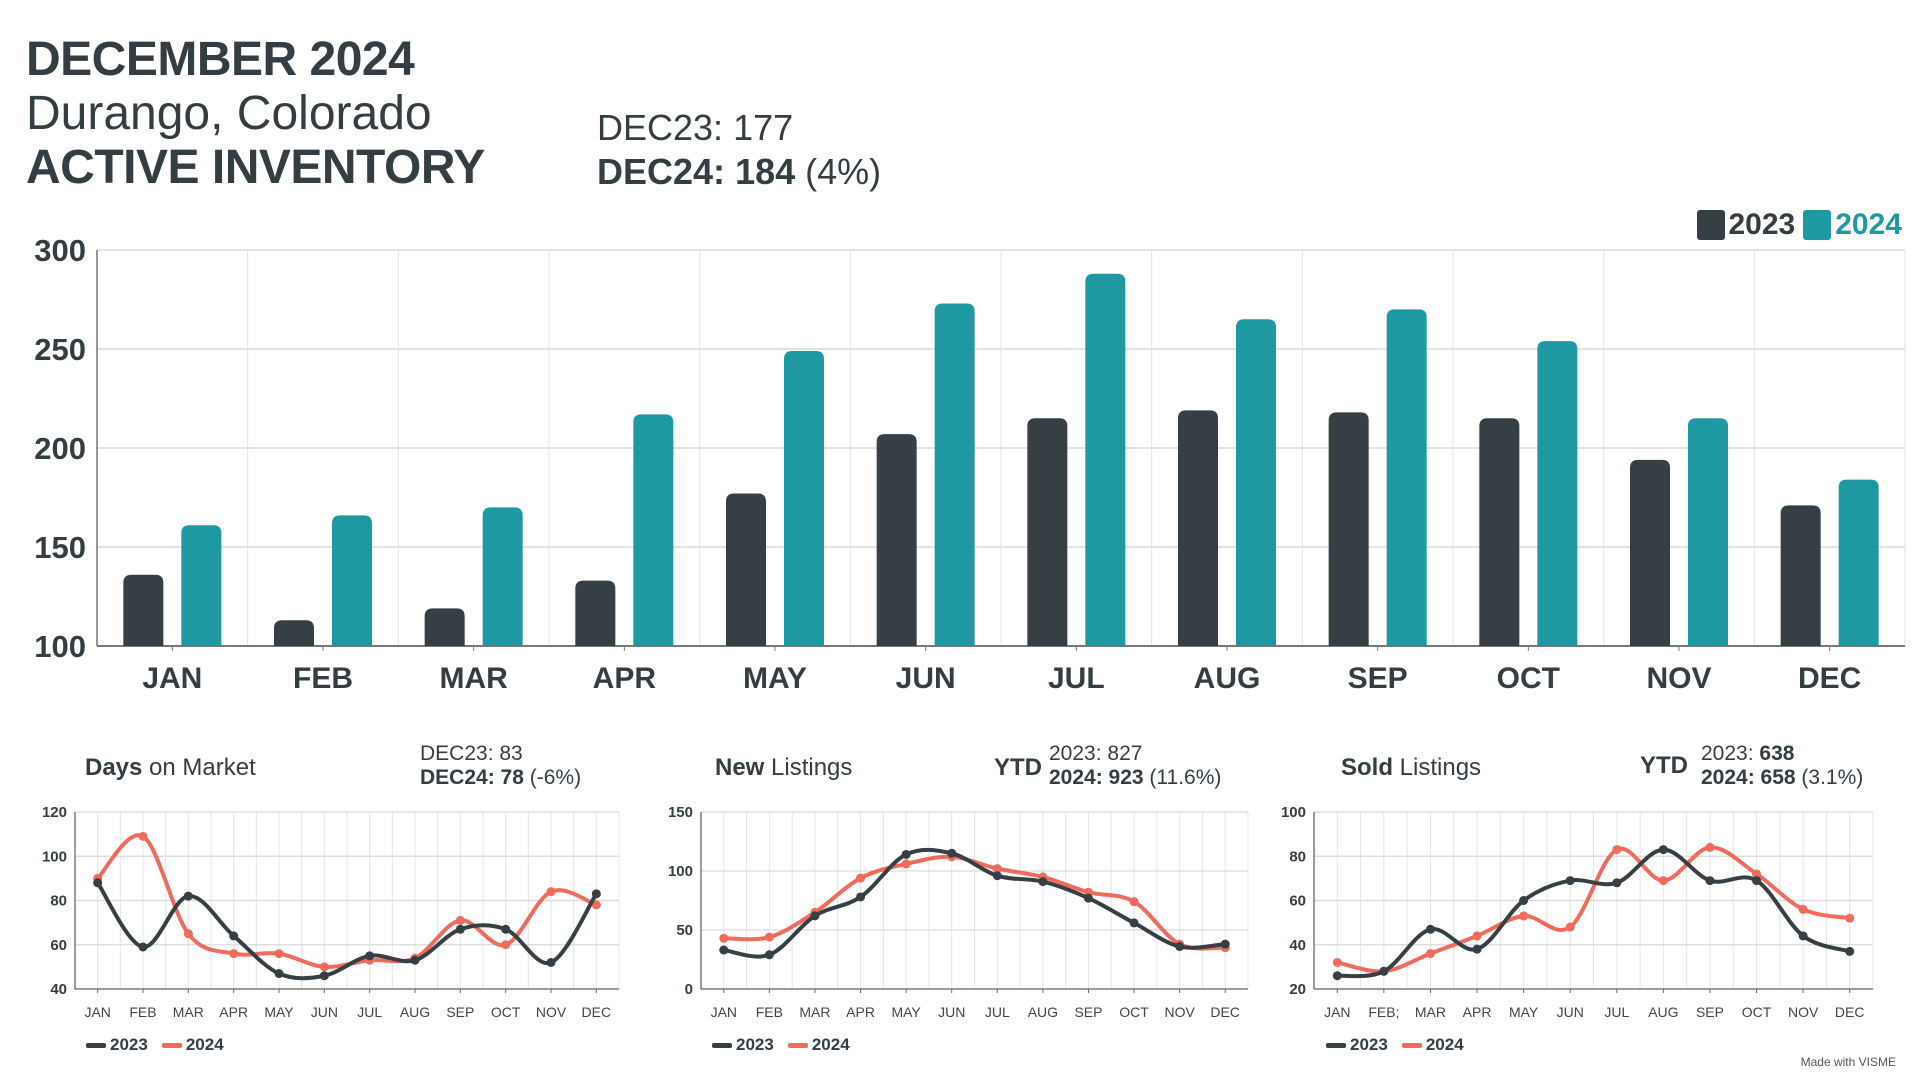 The height and width of the screenshot is (1080, 1920). Describe the element at coordinates (1337, 1012) in the screenshot. I see `x-tick-label: JAN` at that location.